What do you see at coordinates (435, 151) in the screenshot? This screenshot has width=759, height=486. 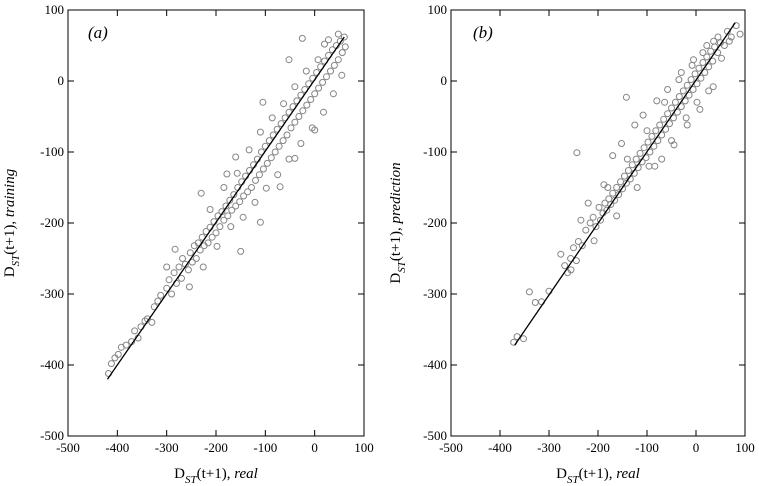 I see `y-tick-label: -100` at bounding box center [435, 151].